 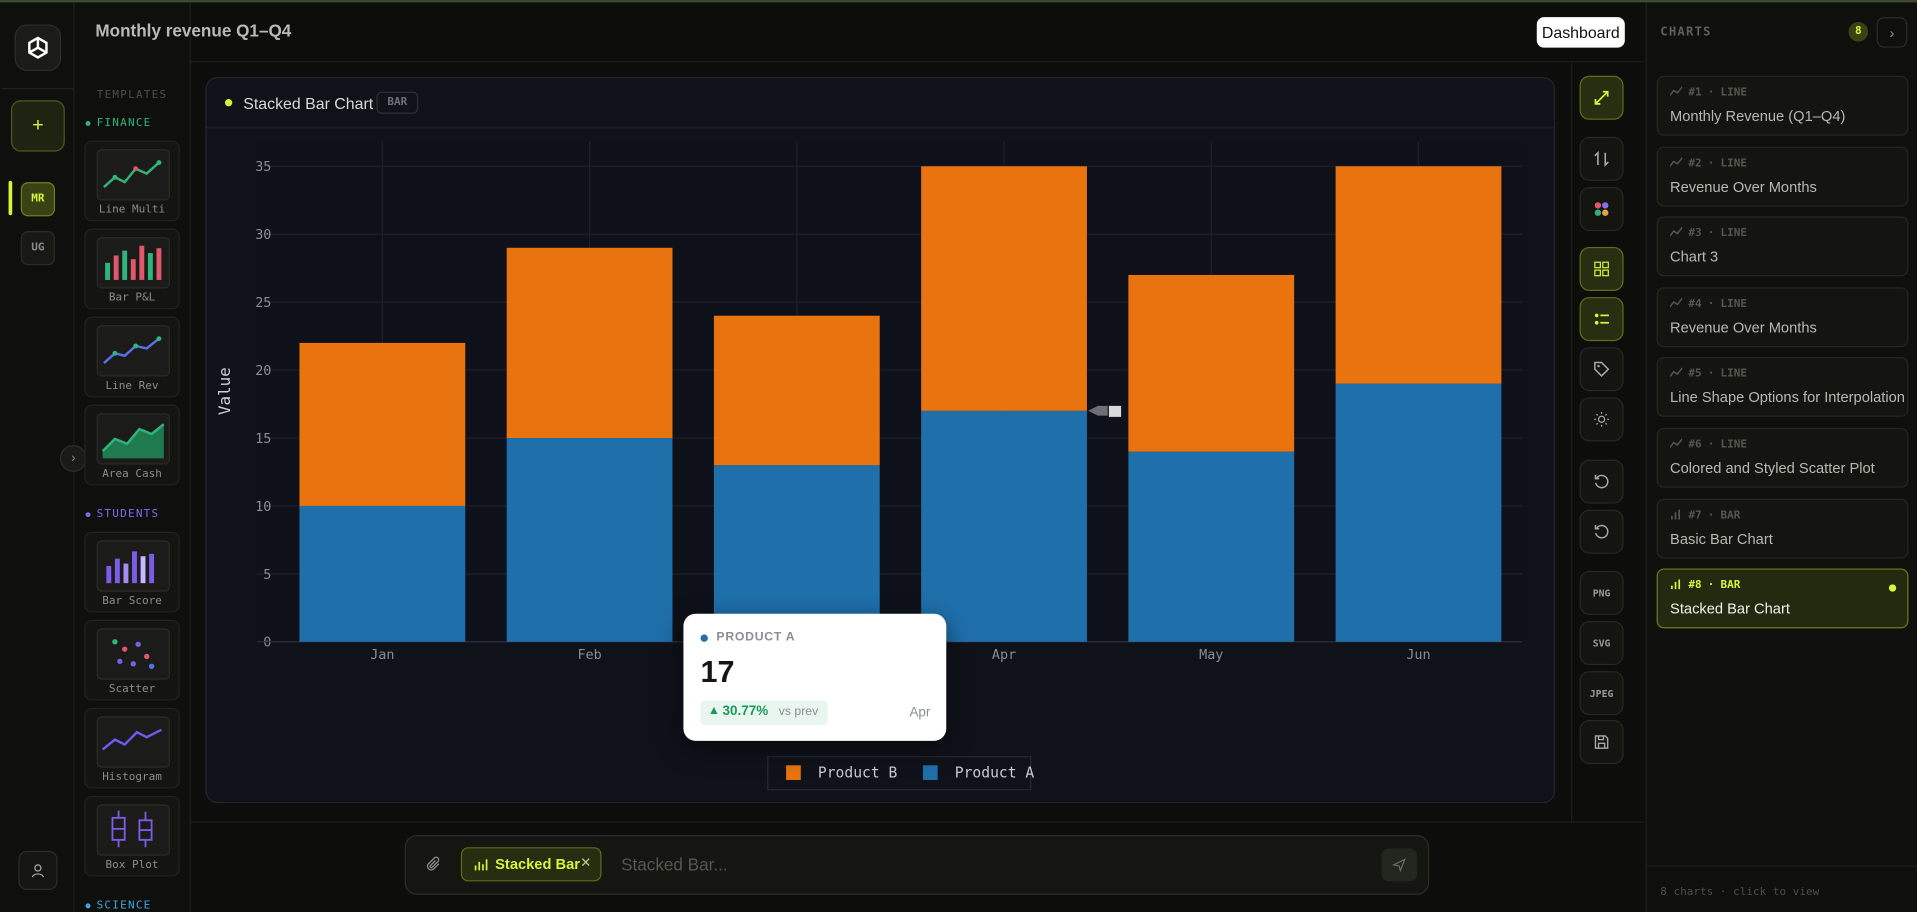 I want to click on profile-button, so click(x=38, y=870).